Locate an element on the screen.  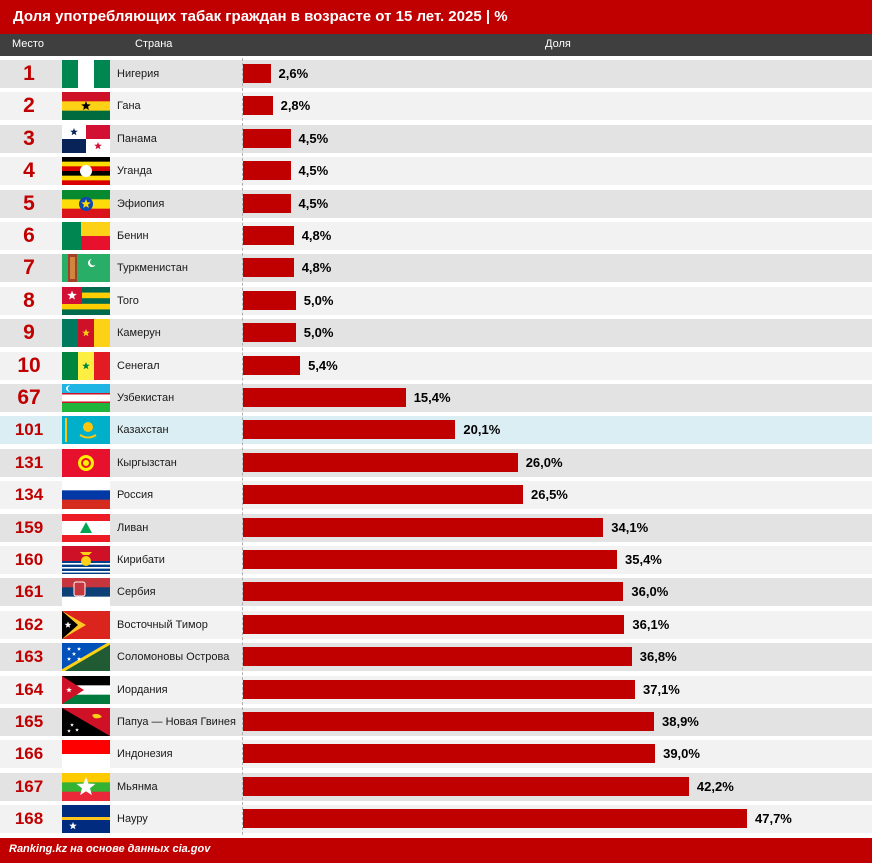
rank-label: 164 is located at coordinates (29, 689).